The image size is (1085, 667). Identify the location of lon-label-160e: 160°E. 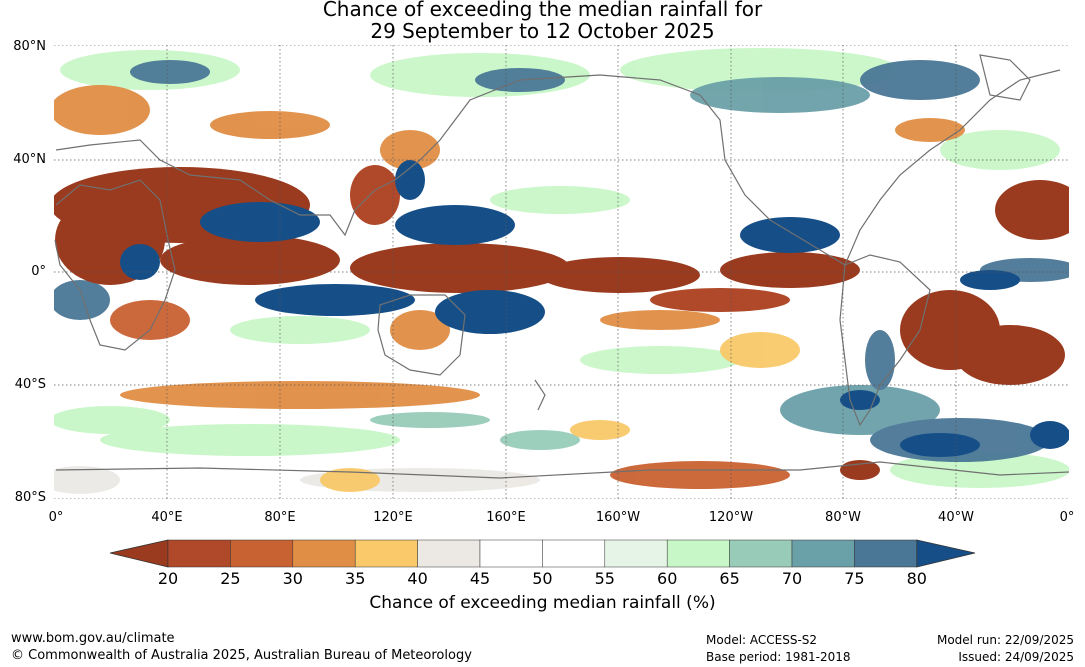
(506, 517).